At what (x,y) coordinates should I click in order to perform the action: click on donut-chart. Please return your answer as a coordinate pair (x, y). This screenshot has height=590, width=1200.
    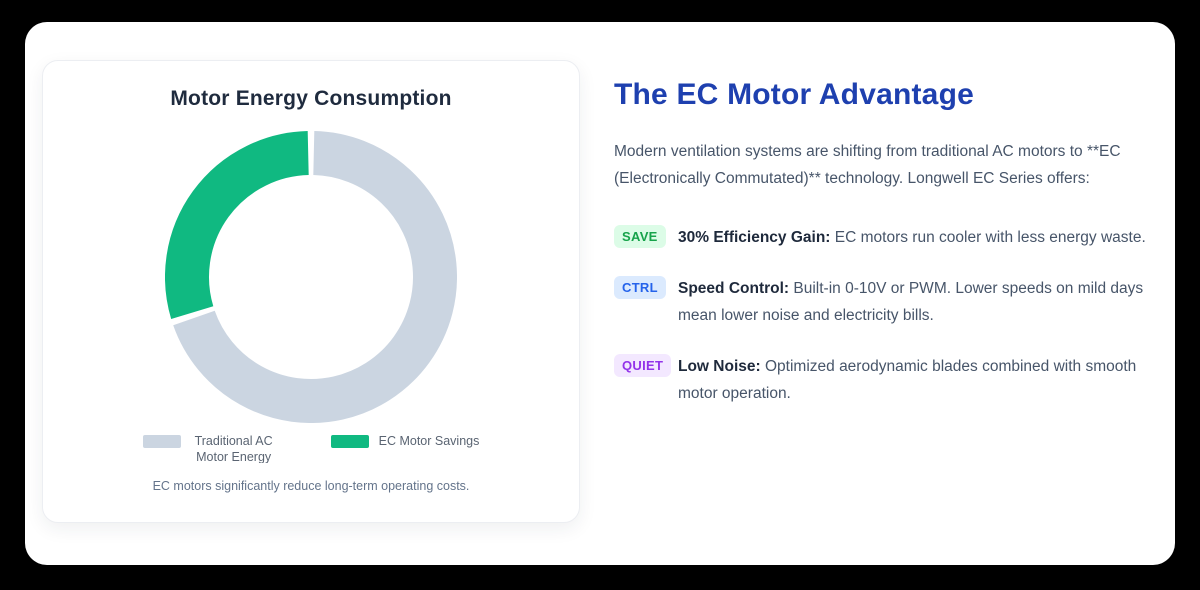
    Looking at the image, I should click on (311, 277).